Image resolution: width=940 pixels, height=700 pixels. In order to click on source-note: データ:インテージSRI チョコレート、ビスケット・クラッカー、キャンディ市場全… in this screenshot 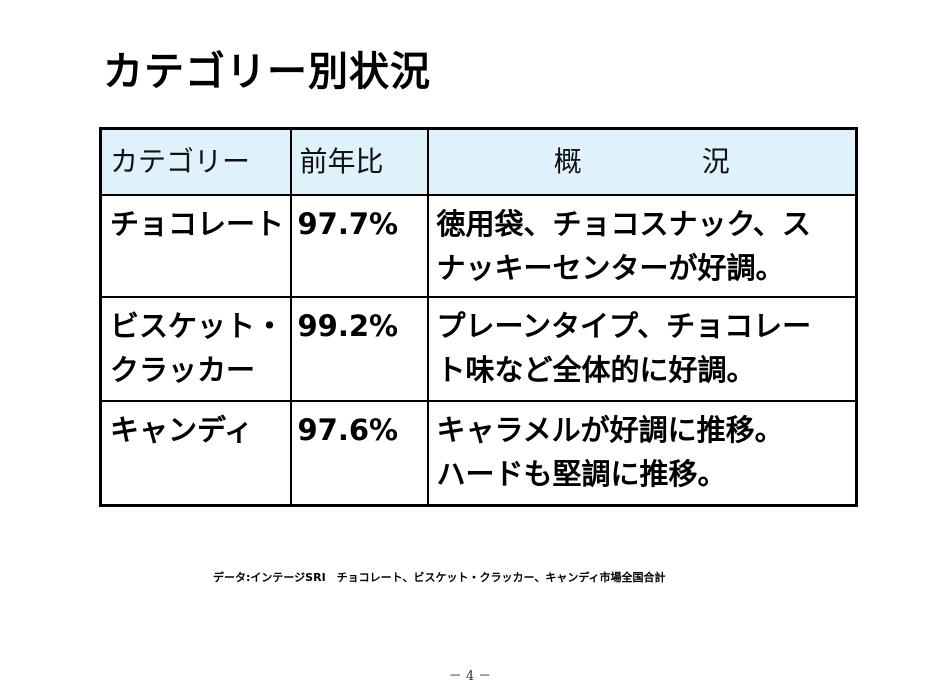, I will do `click(439, 577)`.